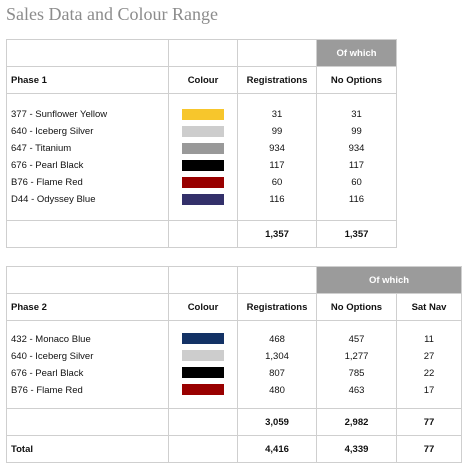 Image resolution: width=468 pixels, height=467 pixels. I want to click on phase1-swatches-cell, so click(203, 157).